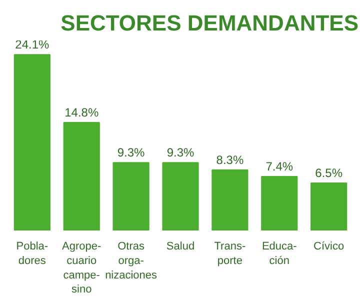  What do you see at coordinates (329, 246) in the screenshot?
I see `x-tick-label: Cívico` at bounding box center [329, 246].